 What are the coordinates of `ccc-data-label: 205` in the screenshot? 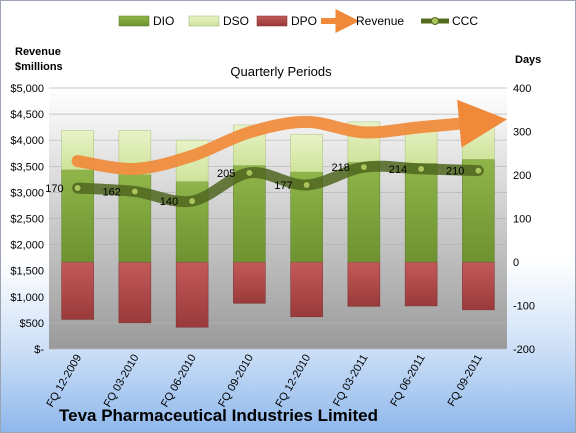 It's located at (226, 174).